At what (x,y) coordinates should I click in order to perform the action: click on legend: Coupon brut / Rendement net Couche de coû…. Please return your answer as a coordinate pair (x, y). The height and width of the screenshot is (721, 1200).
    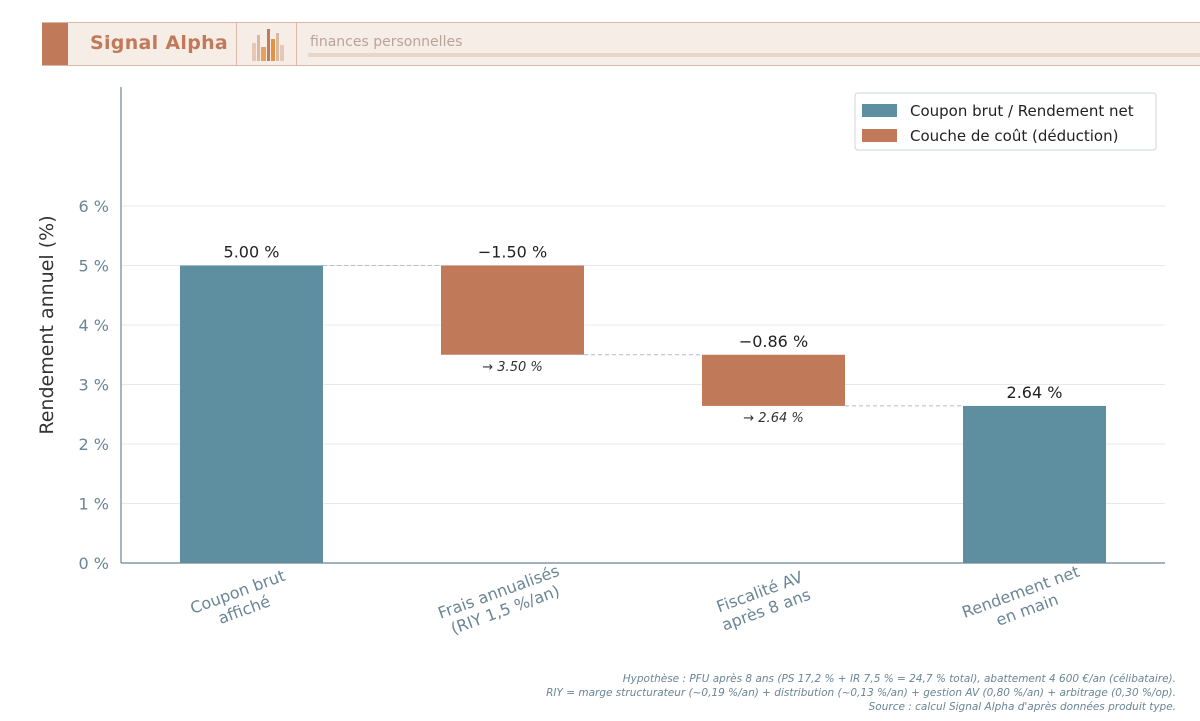
    Looking at the image, I should click on (1005, 121).